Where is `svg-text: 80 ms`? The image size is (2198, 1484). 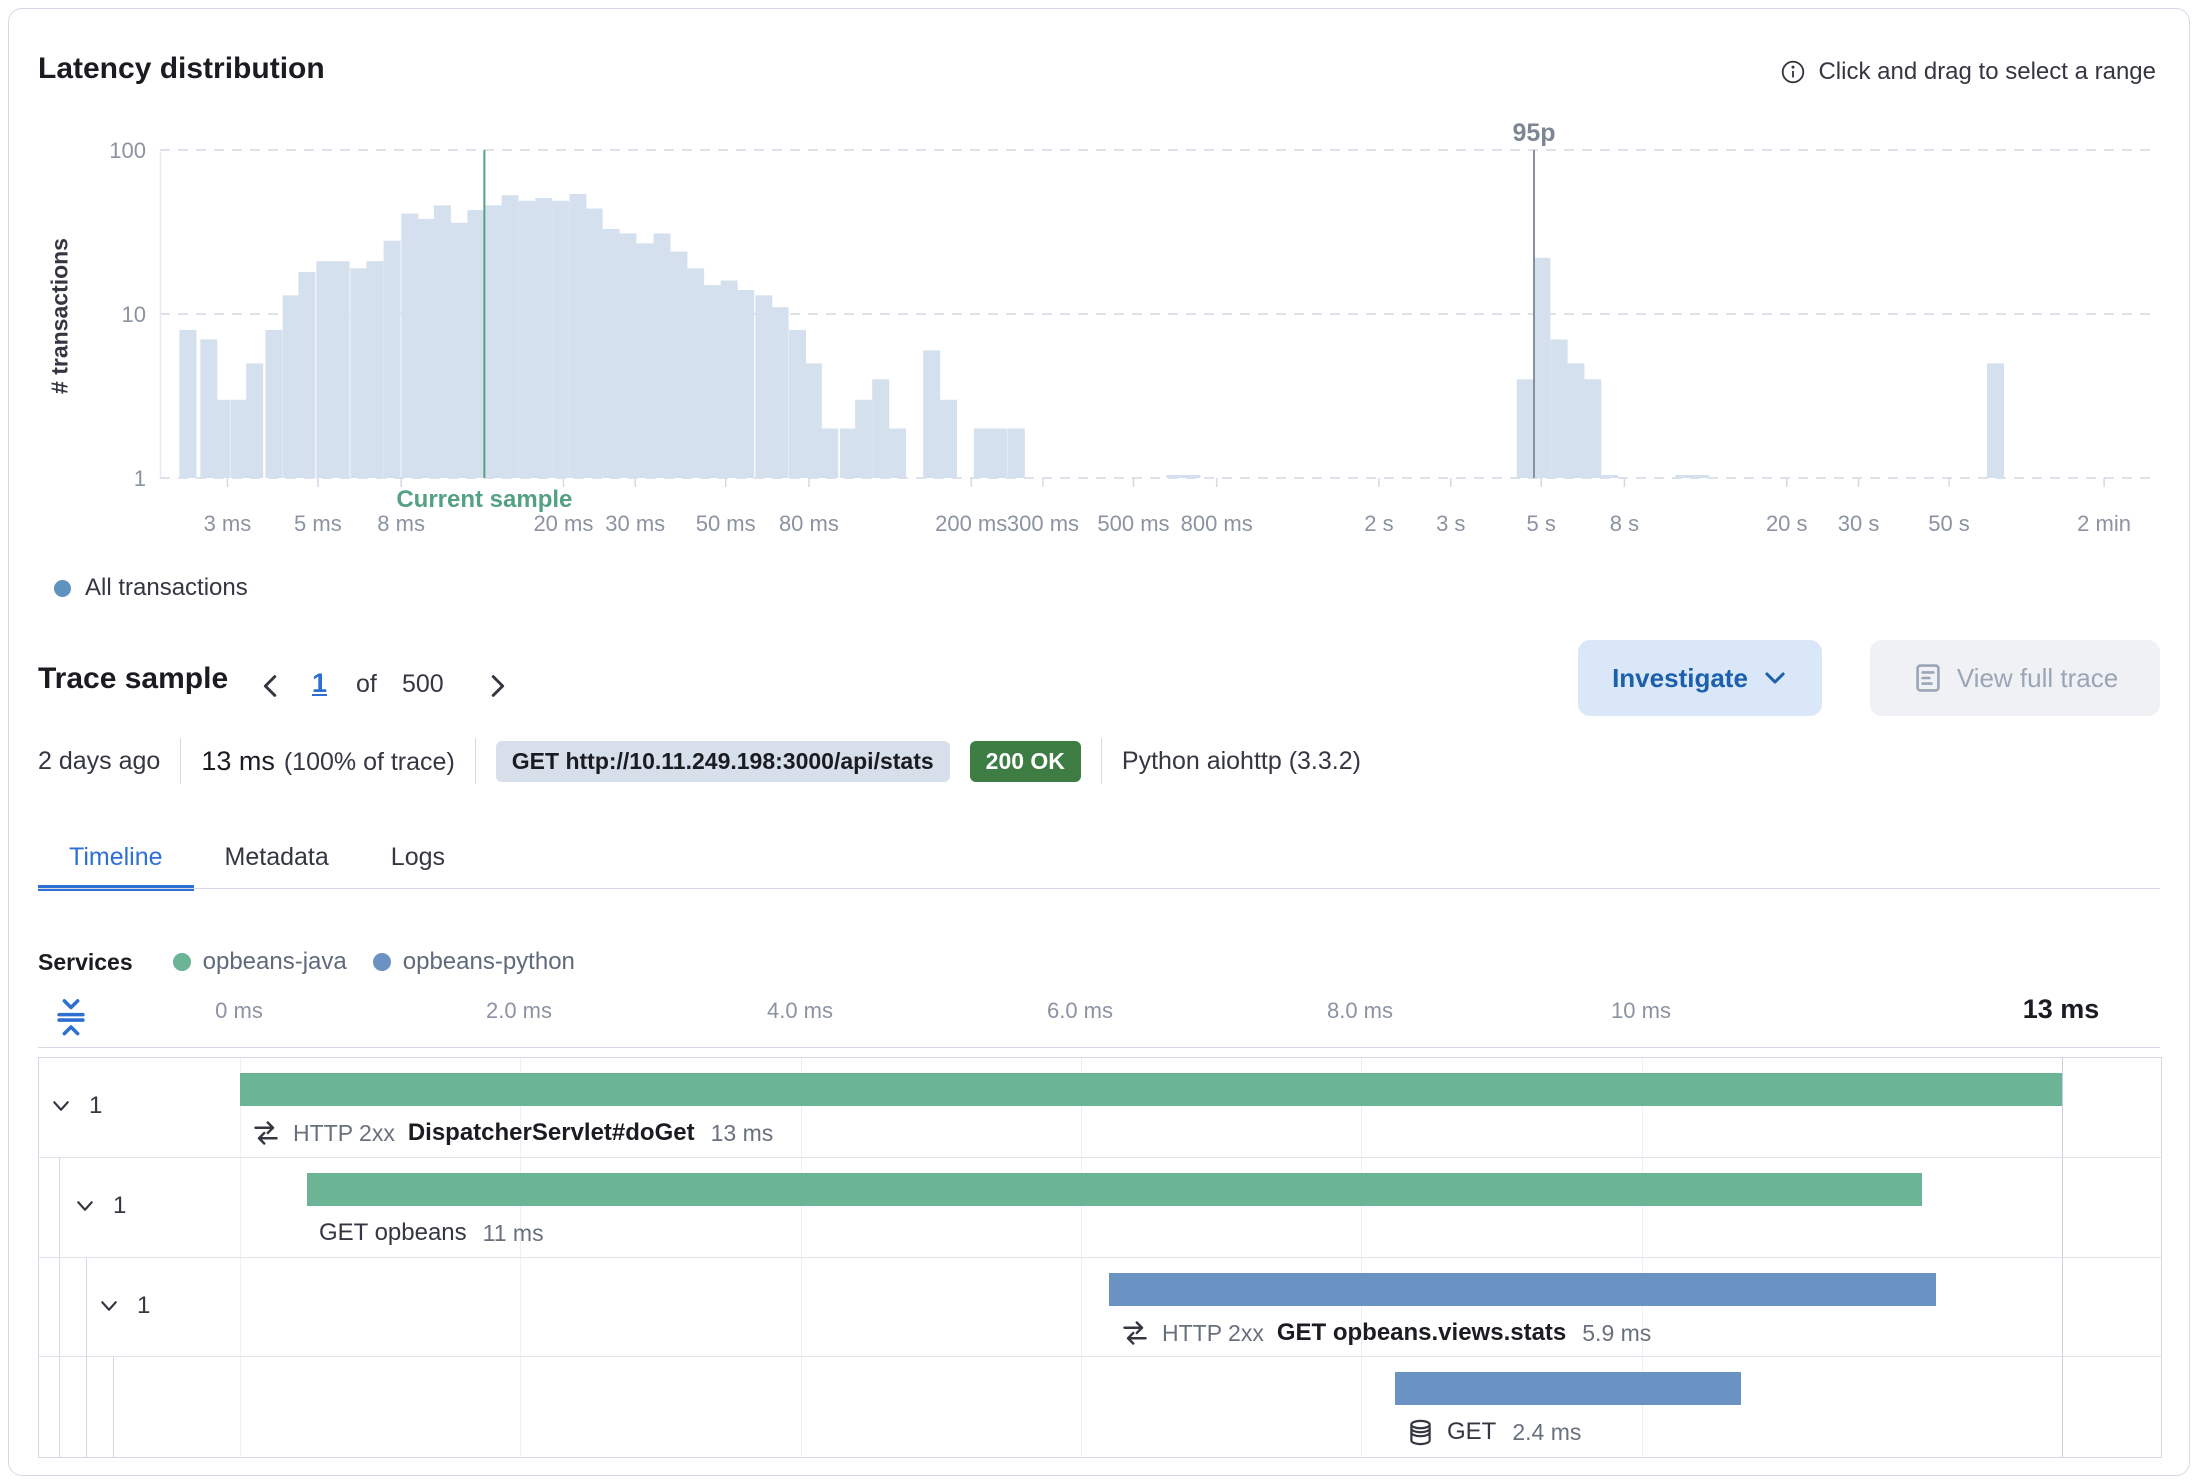 svg-text: 80 ms is located at coordinates (809, 523).